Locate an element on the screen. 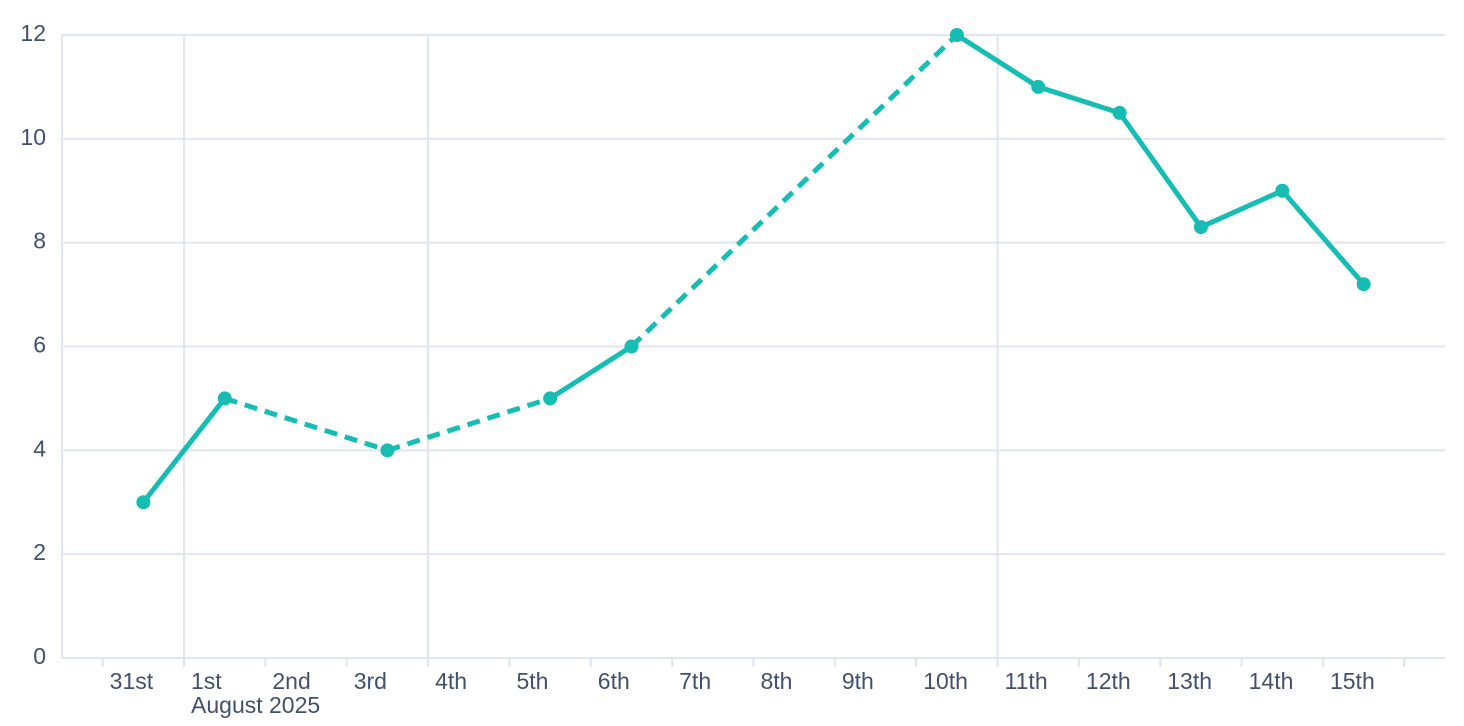  y-axis-tick-label: 6 is located at coordinates (39, 345).